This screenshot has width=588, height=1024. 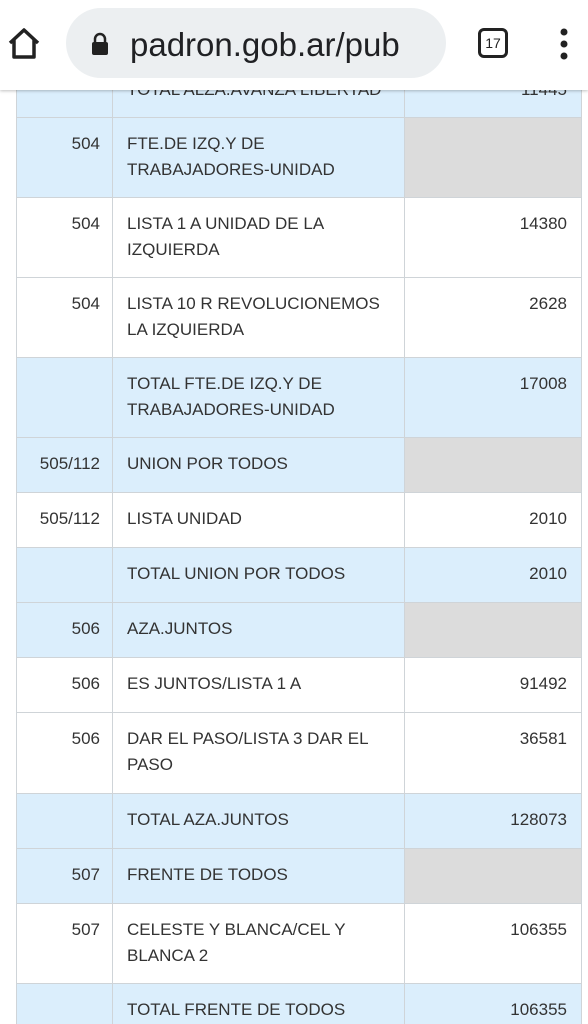 I want to click on list-name: FRENTE DE TODOS, so click(x=258, y=876).